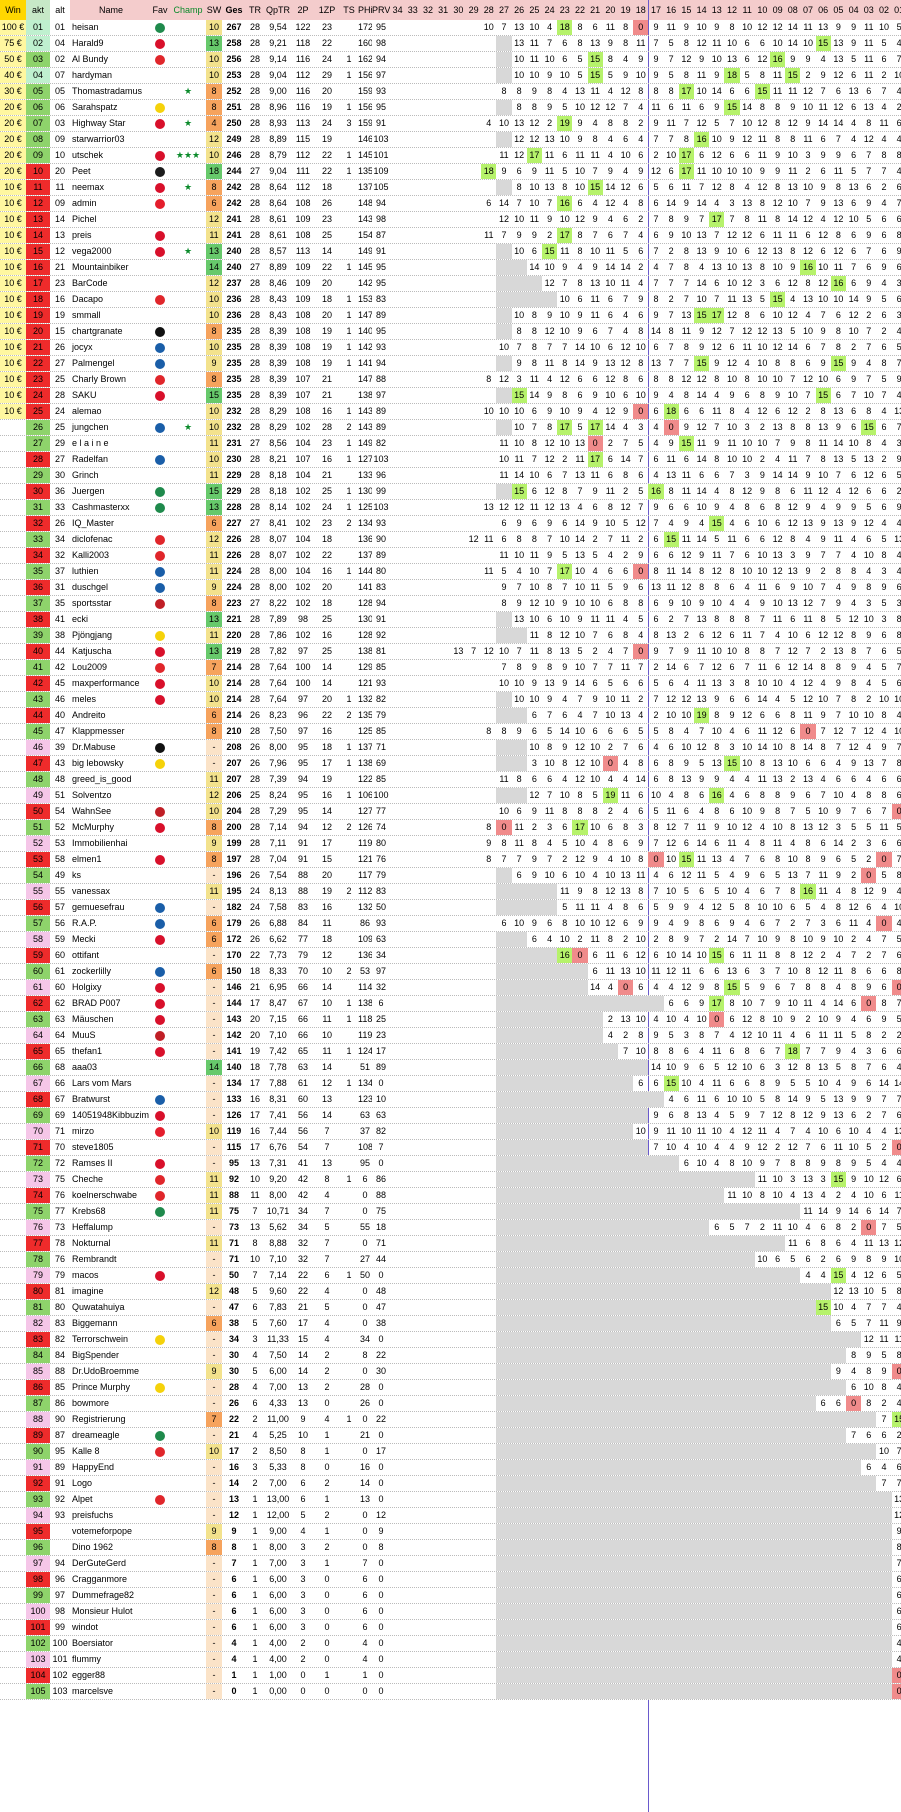 This screenshot has width=901, height=1812. I want to click on player-name: Harald9, so click(88, 43).